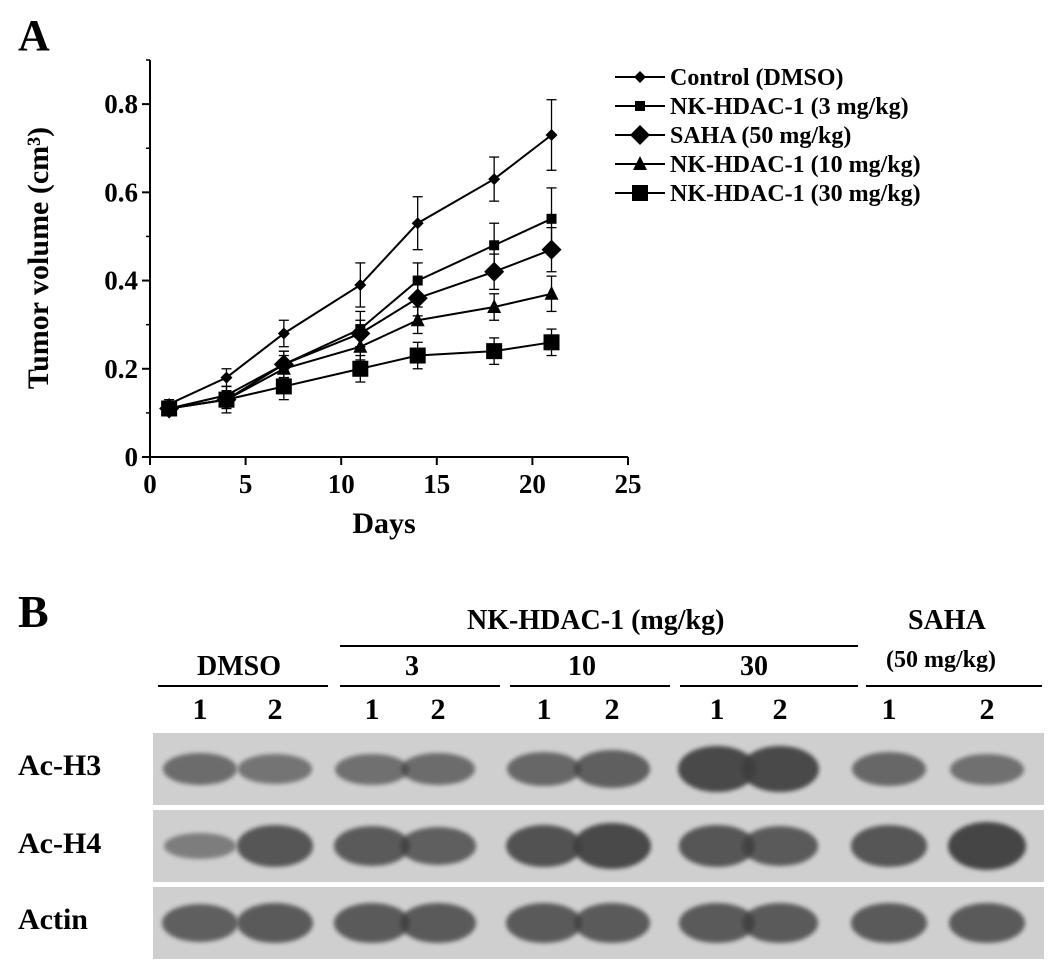  What do you see at coordinates (341, 484) in the screenshot?
I see `x-tick-label: 10` at bounding box center [341, 484].